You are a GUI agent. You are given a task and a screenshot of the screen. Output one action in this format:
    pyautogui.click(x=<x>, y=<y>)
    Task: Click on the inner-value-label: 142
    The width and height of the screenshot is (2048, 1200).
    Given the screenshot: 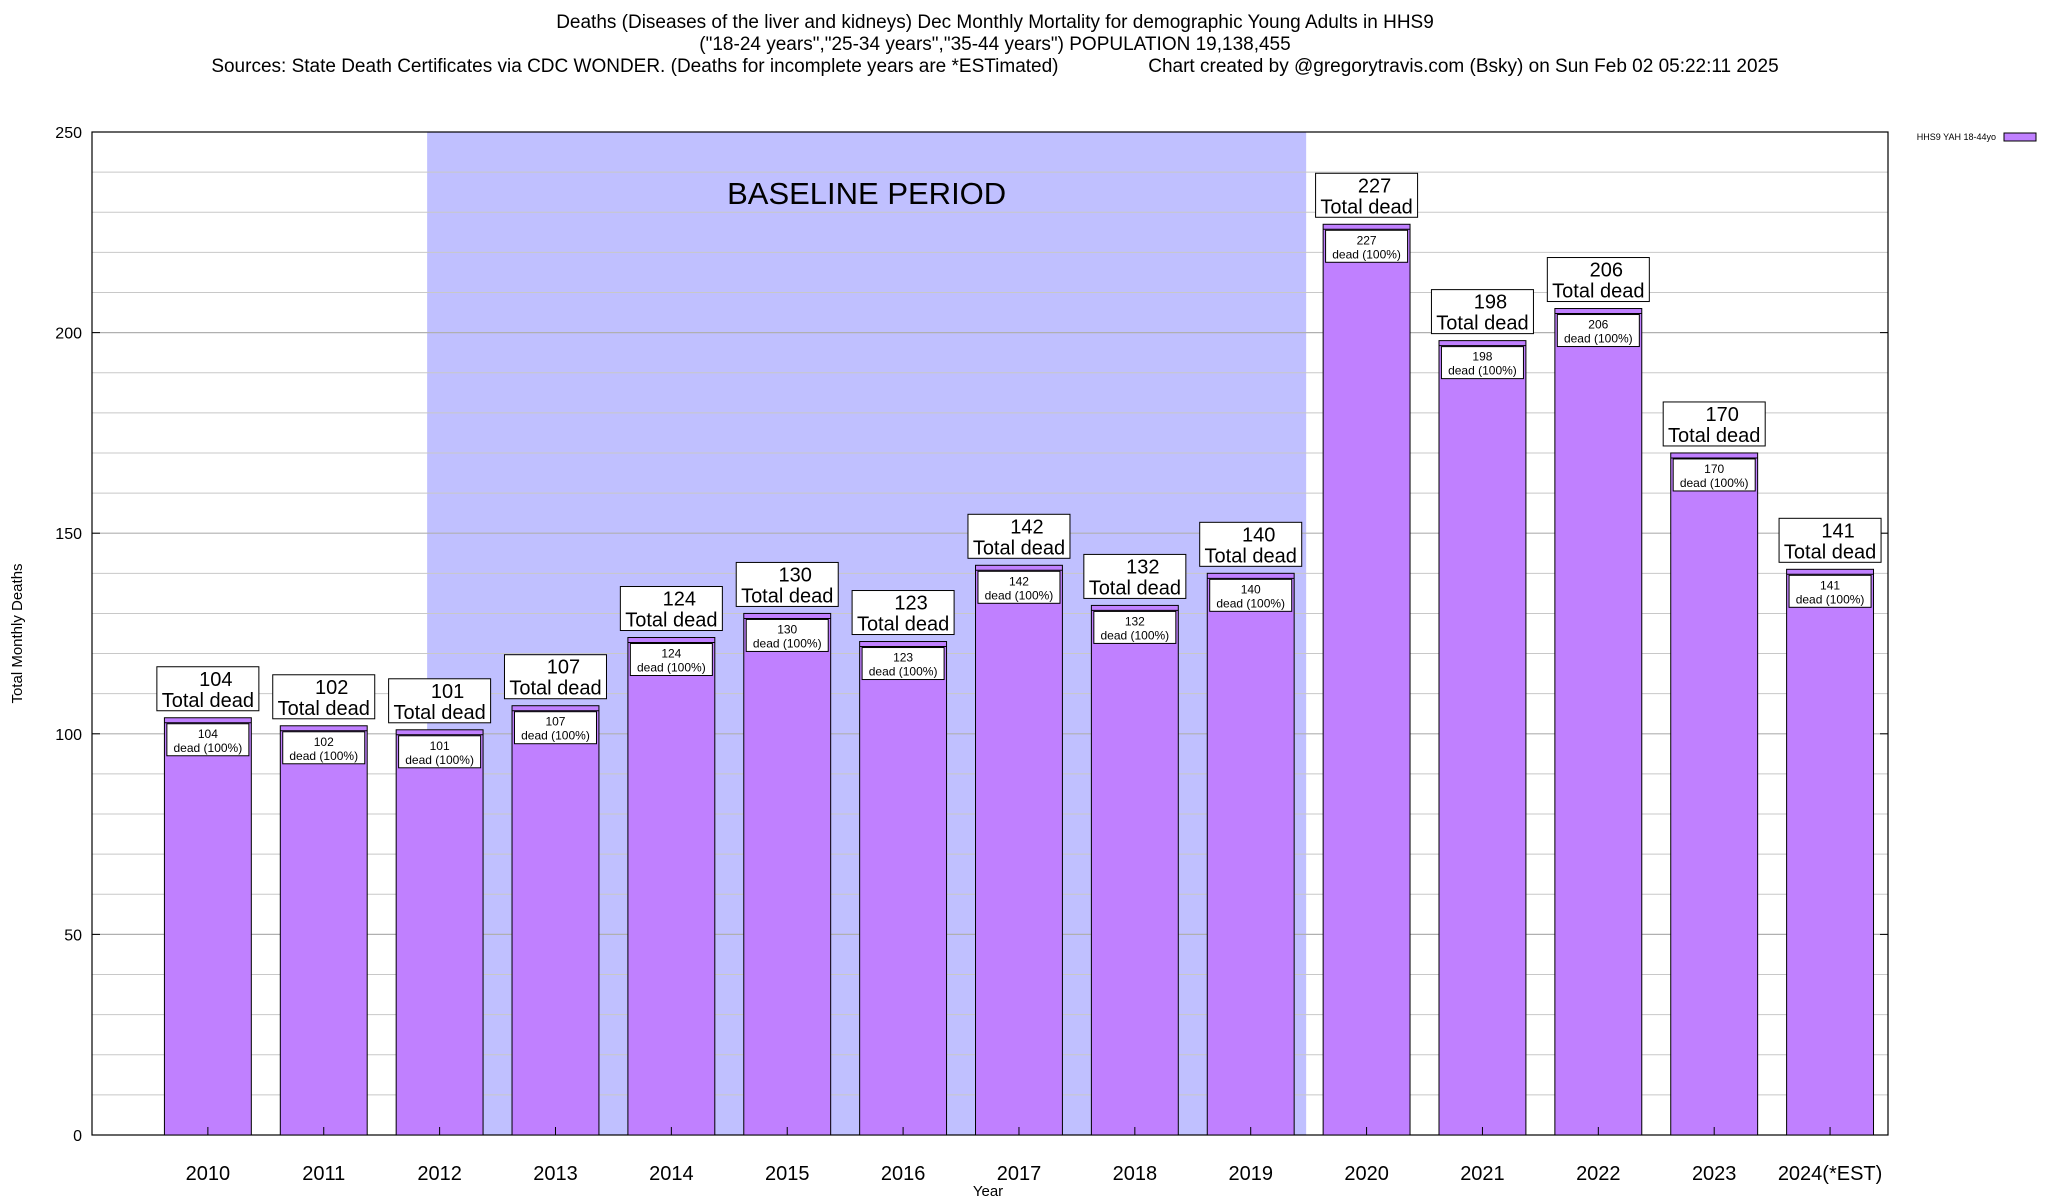 What is the action you would take?
    pyautogui.click(x=1019, y=581)
    